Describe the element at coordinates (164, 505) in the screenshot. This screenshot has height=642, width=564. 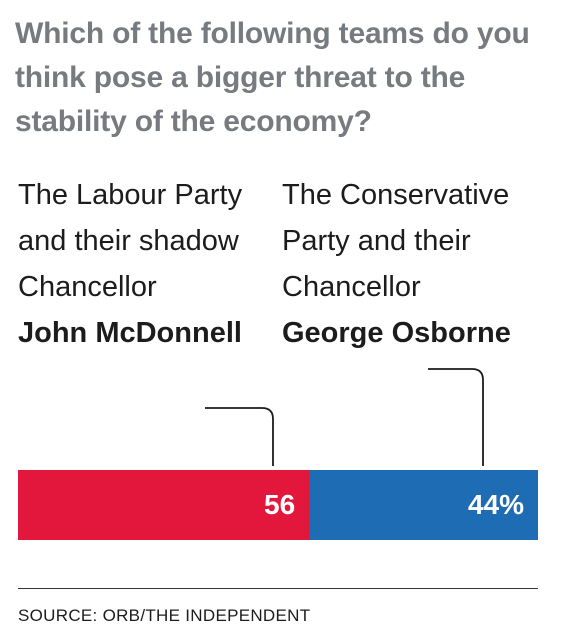
I see `labour-bar-segment: 56` at that location.